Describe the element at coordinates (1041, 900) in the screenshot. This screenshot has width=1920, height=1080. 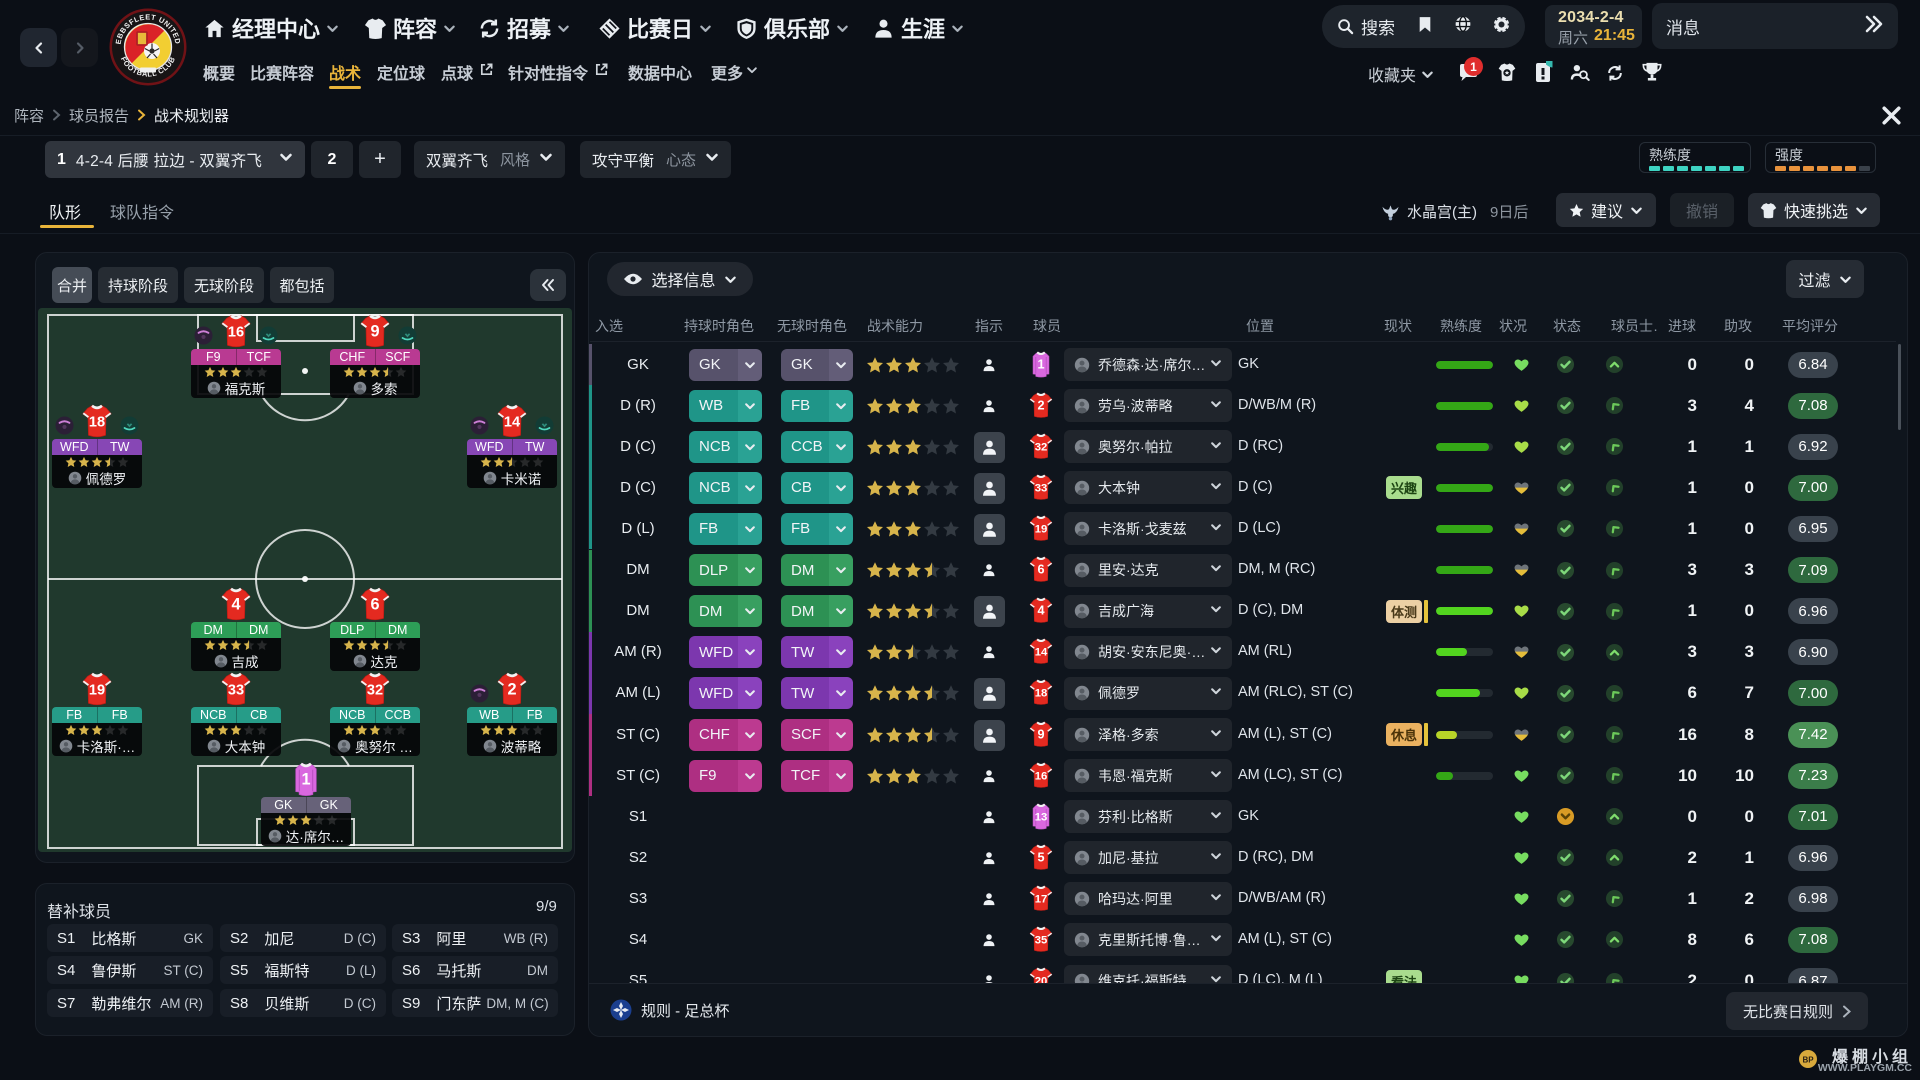
I see `svg-text: 17` at that location.